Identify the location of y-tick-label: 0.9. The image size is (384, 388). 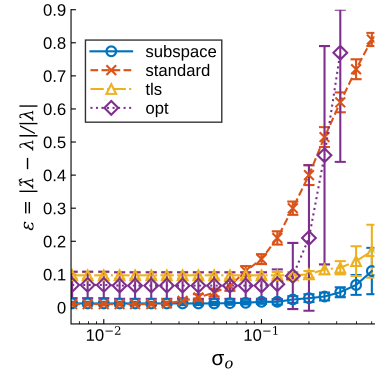
(55, 10).